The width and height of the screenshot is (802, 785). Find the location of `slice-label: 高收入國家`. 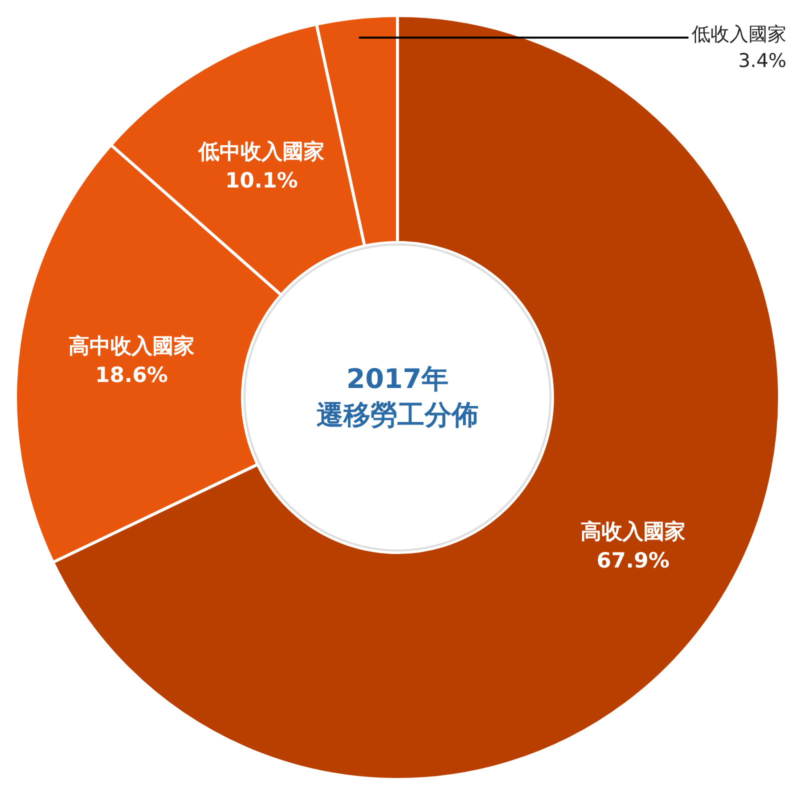

slice-label: 高收入國家 is located at coordinates (633, 532).